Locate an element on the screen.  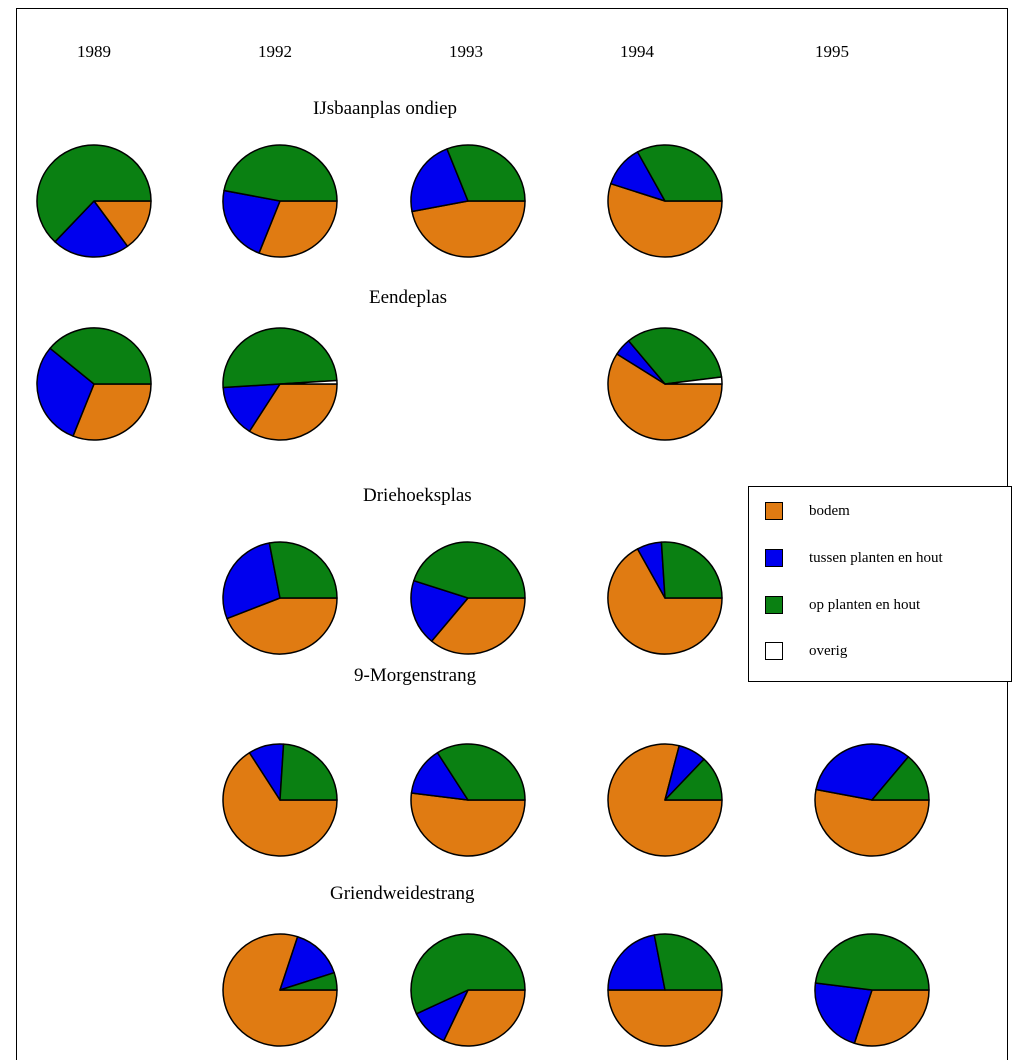
pie-slice-eendeplas-1994-bodem is located at coordinates (665, 397).